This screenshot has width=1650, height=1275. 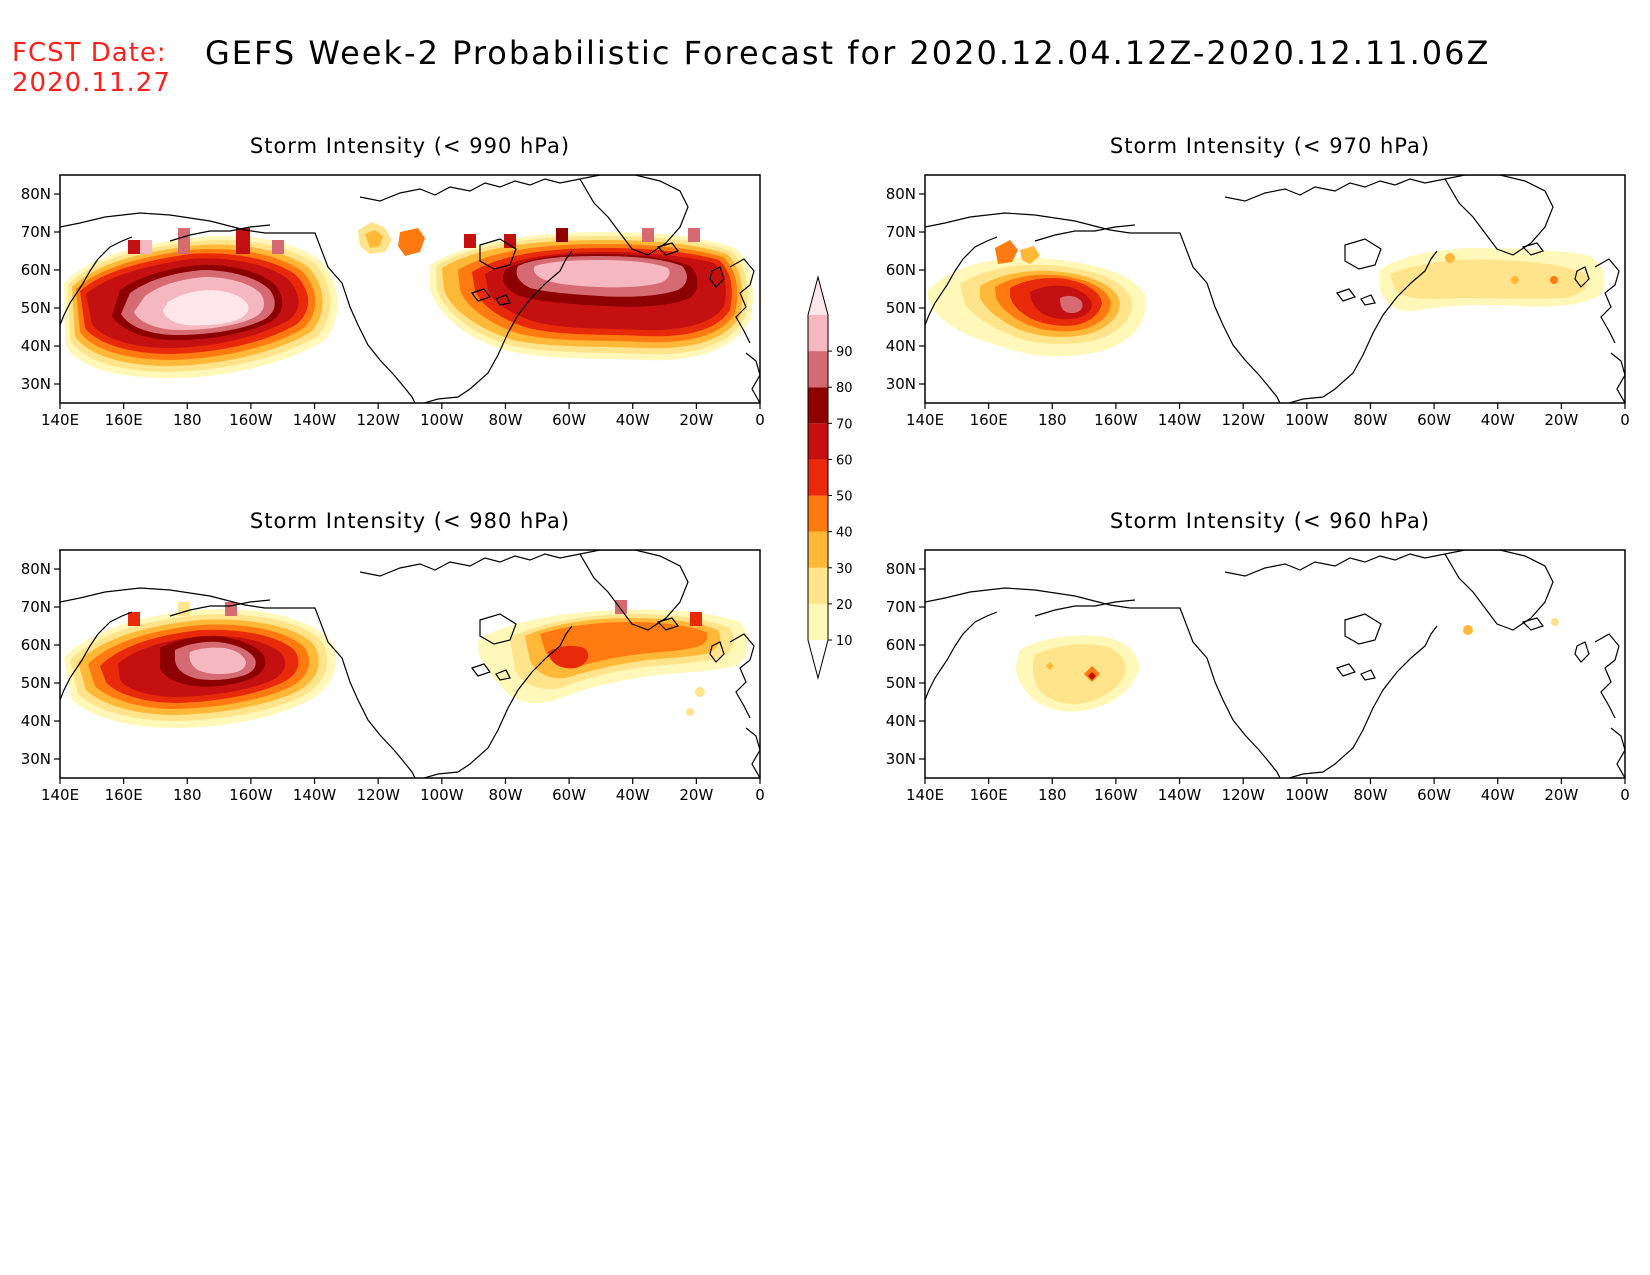 What do you see at coordinates (844, 424) in the screenshot?
I see `colorbar-label: 70` at bounding box center [844, 424].